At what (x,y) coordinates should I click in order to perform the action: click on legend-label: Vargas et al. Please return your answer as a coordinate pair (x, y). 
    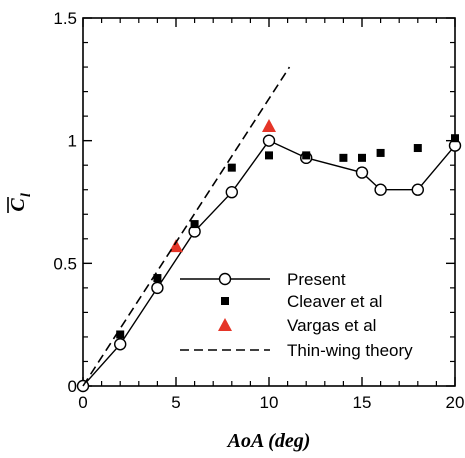
    Looking at the image, I should click on (331, 325).